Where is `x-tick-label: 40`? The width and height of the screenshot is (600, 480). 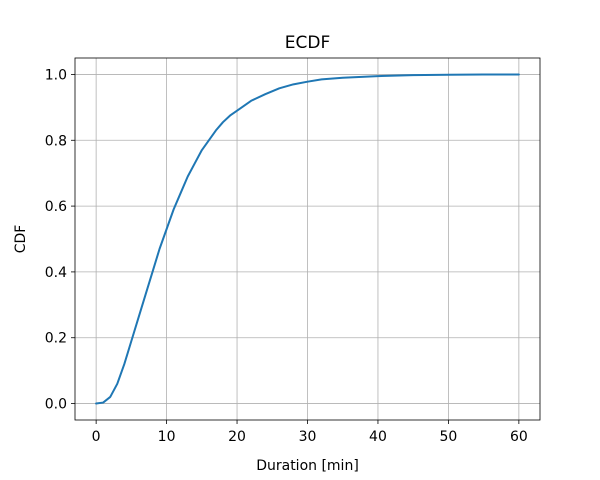 x-tick-label: 40 is located at coordinates (378, 437).